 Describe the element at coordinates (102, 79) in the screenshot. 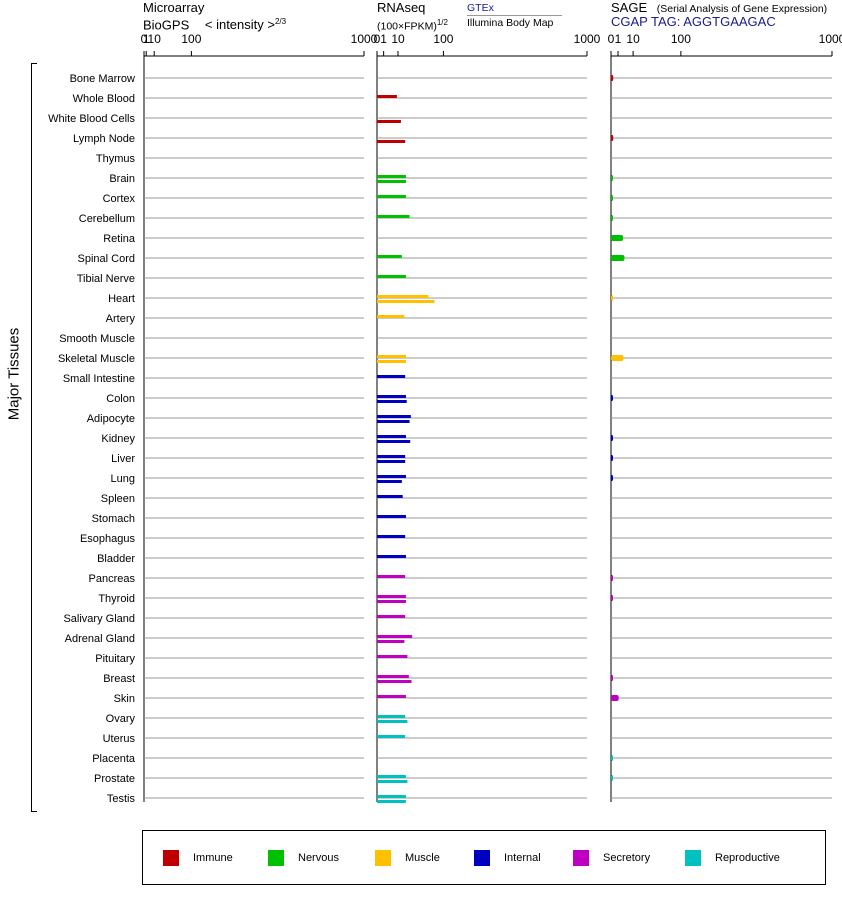

I see `tissue-label: Bone Marrow` at that location.